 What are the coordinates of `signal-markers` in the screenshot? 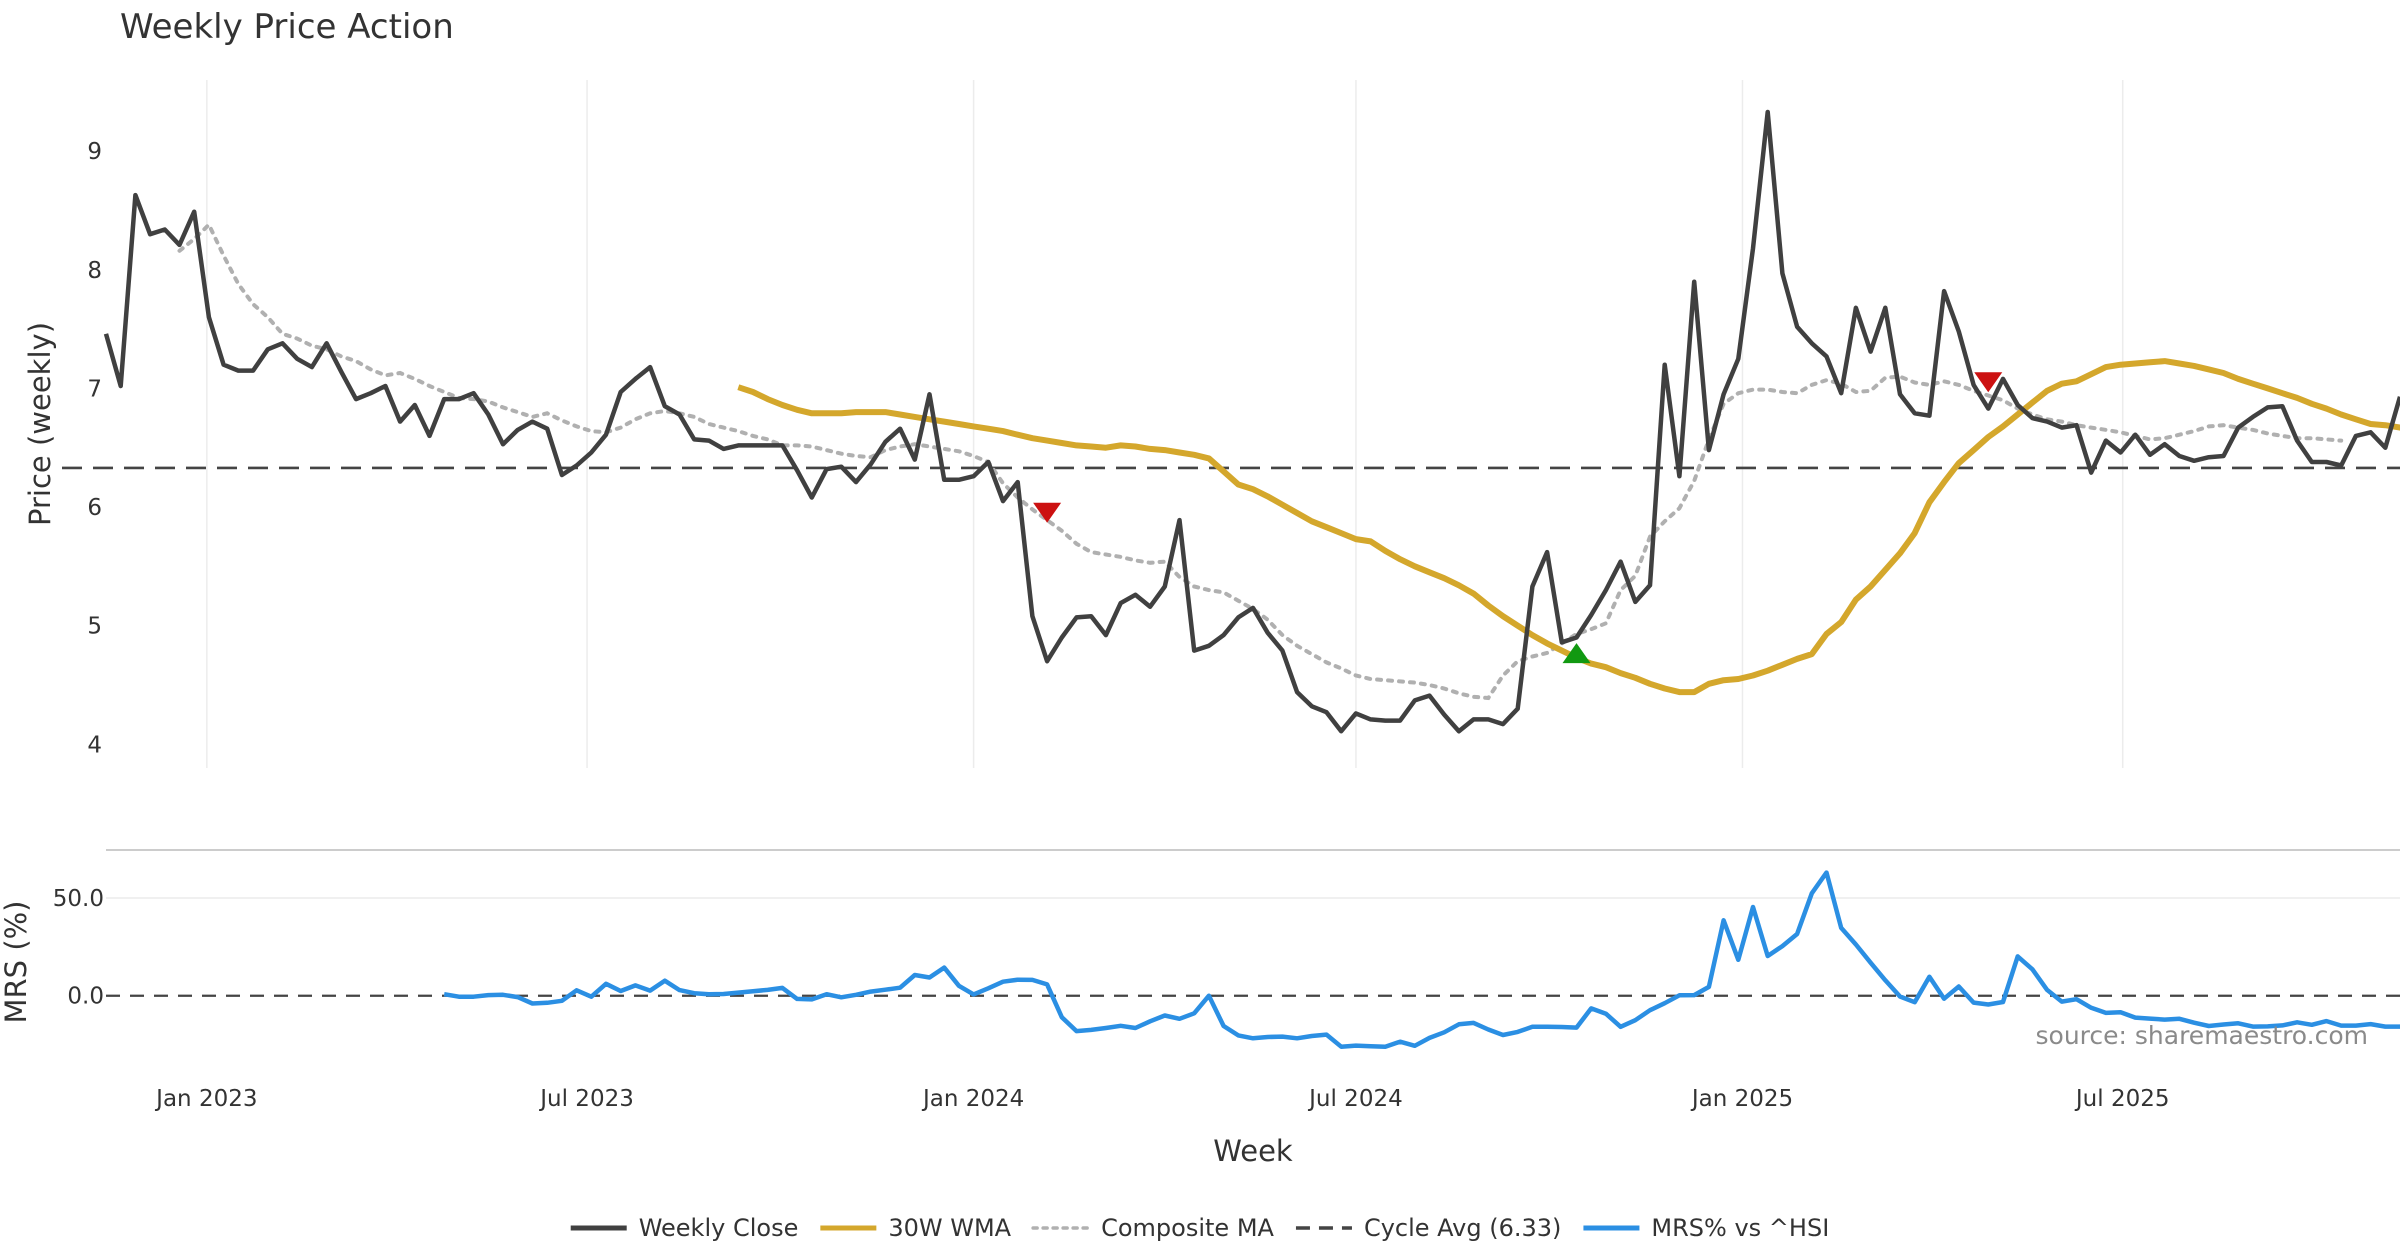 It's located at (1518, 518).